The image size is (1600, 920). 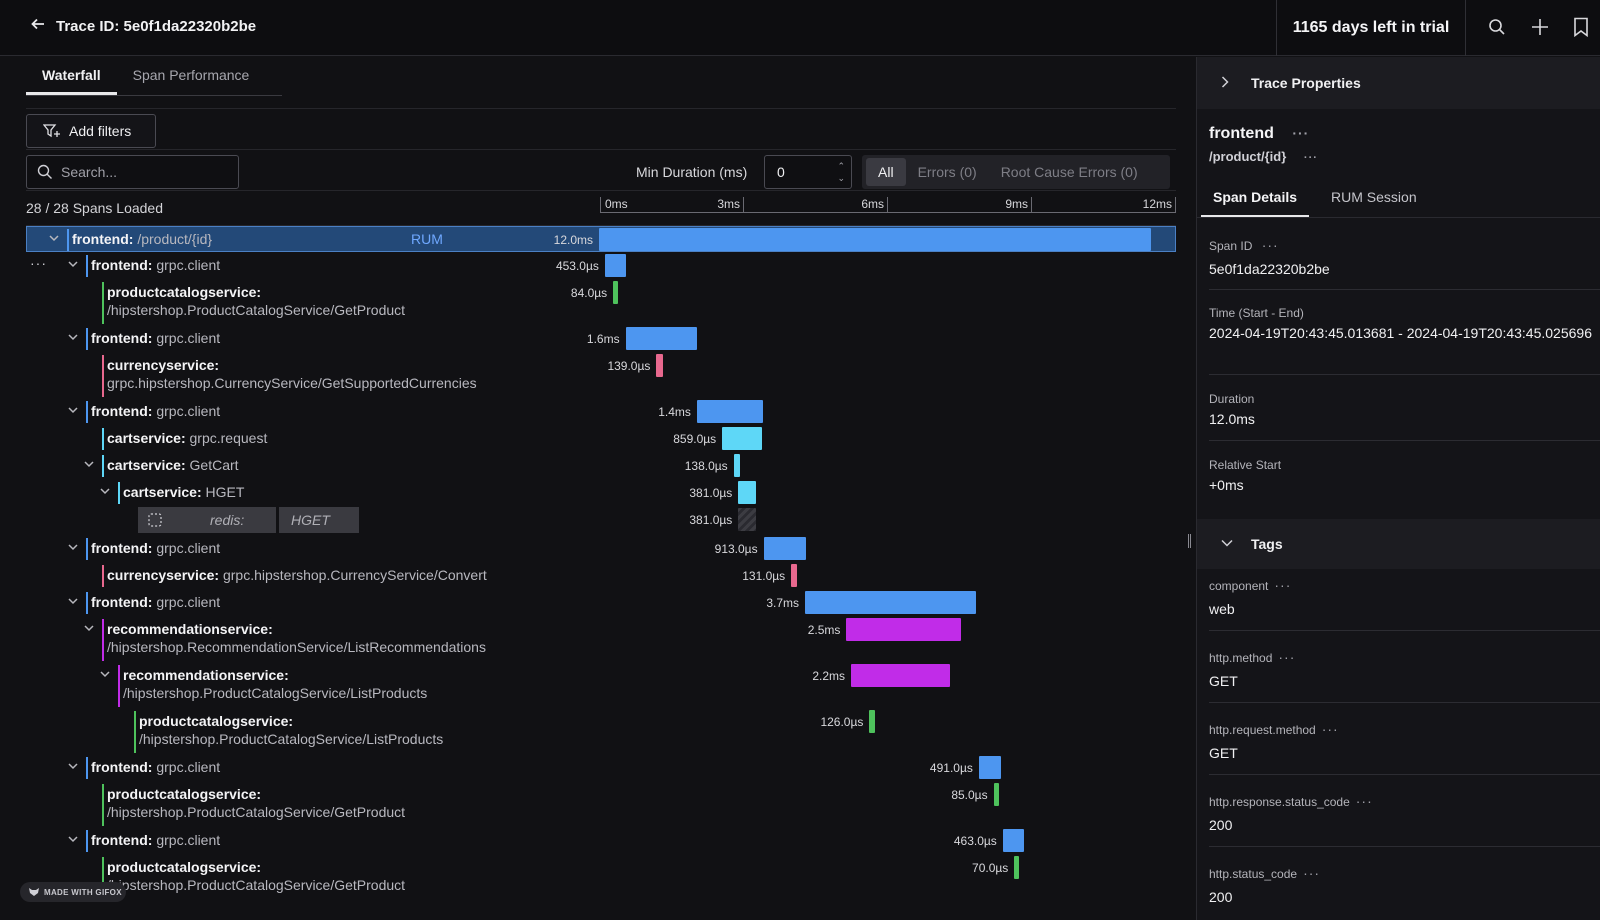 What do you see at coordinates (1540, 27) in the screenshot?
I see `plus-icon` at bounding box center [1540, 27].